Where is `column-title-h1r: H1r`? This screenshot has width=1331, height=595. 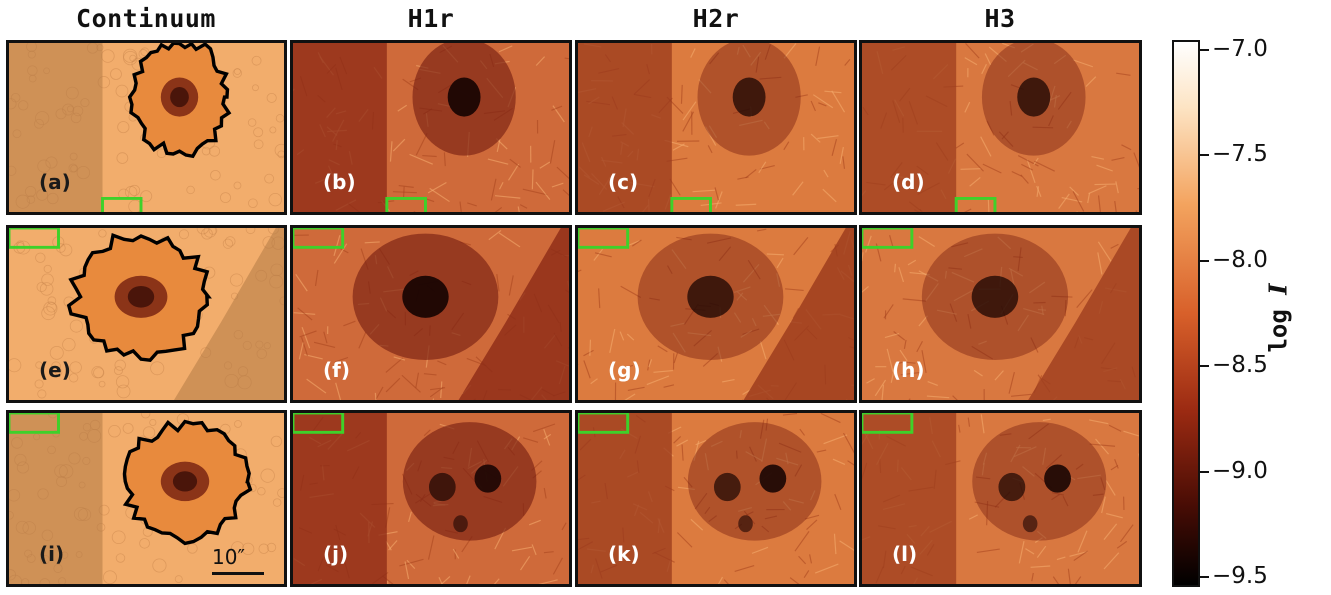
column-title-h1r: H1r is located at coordinates (431, 18).